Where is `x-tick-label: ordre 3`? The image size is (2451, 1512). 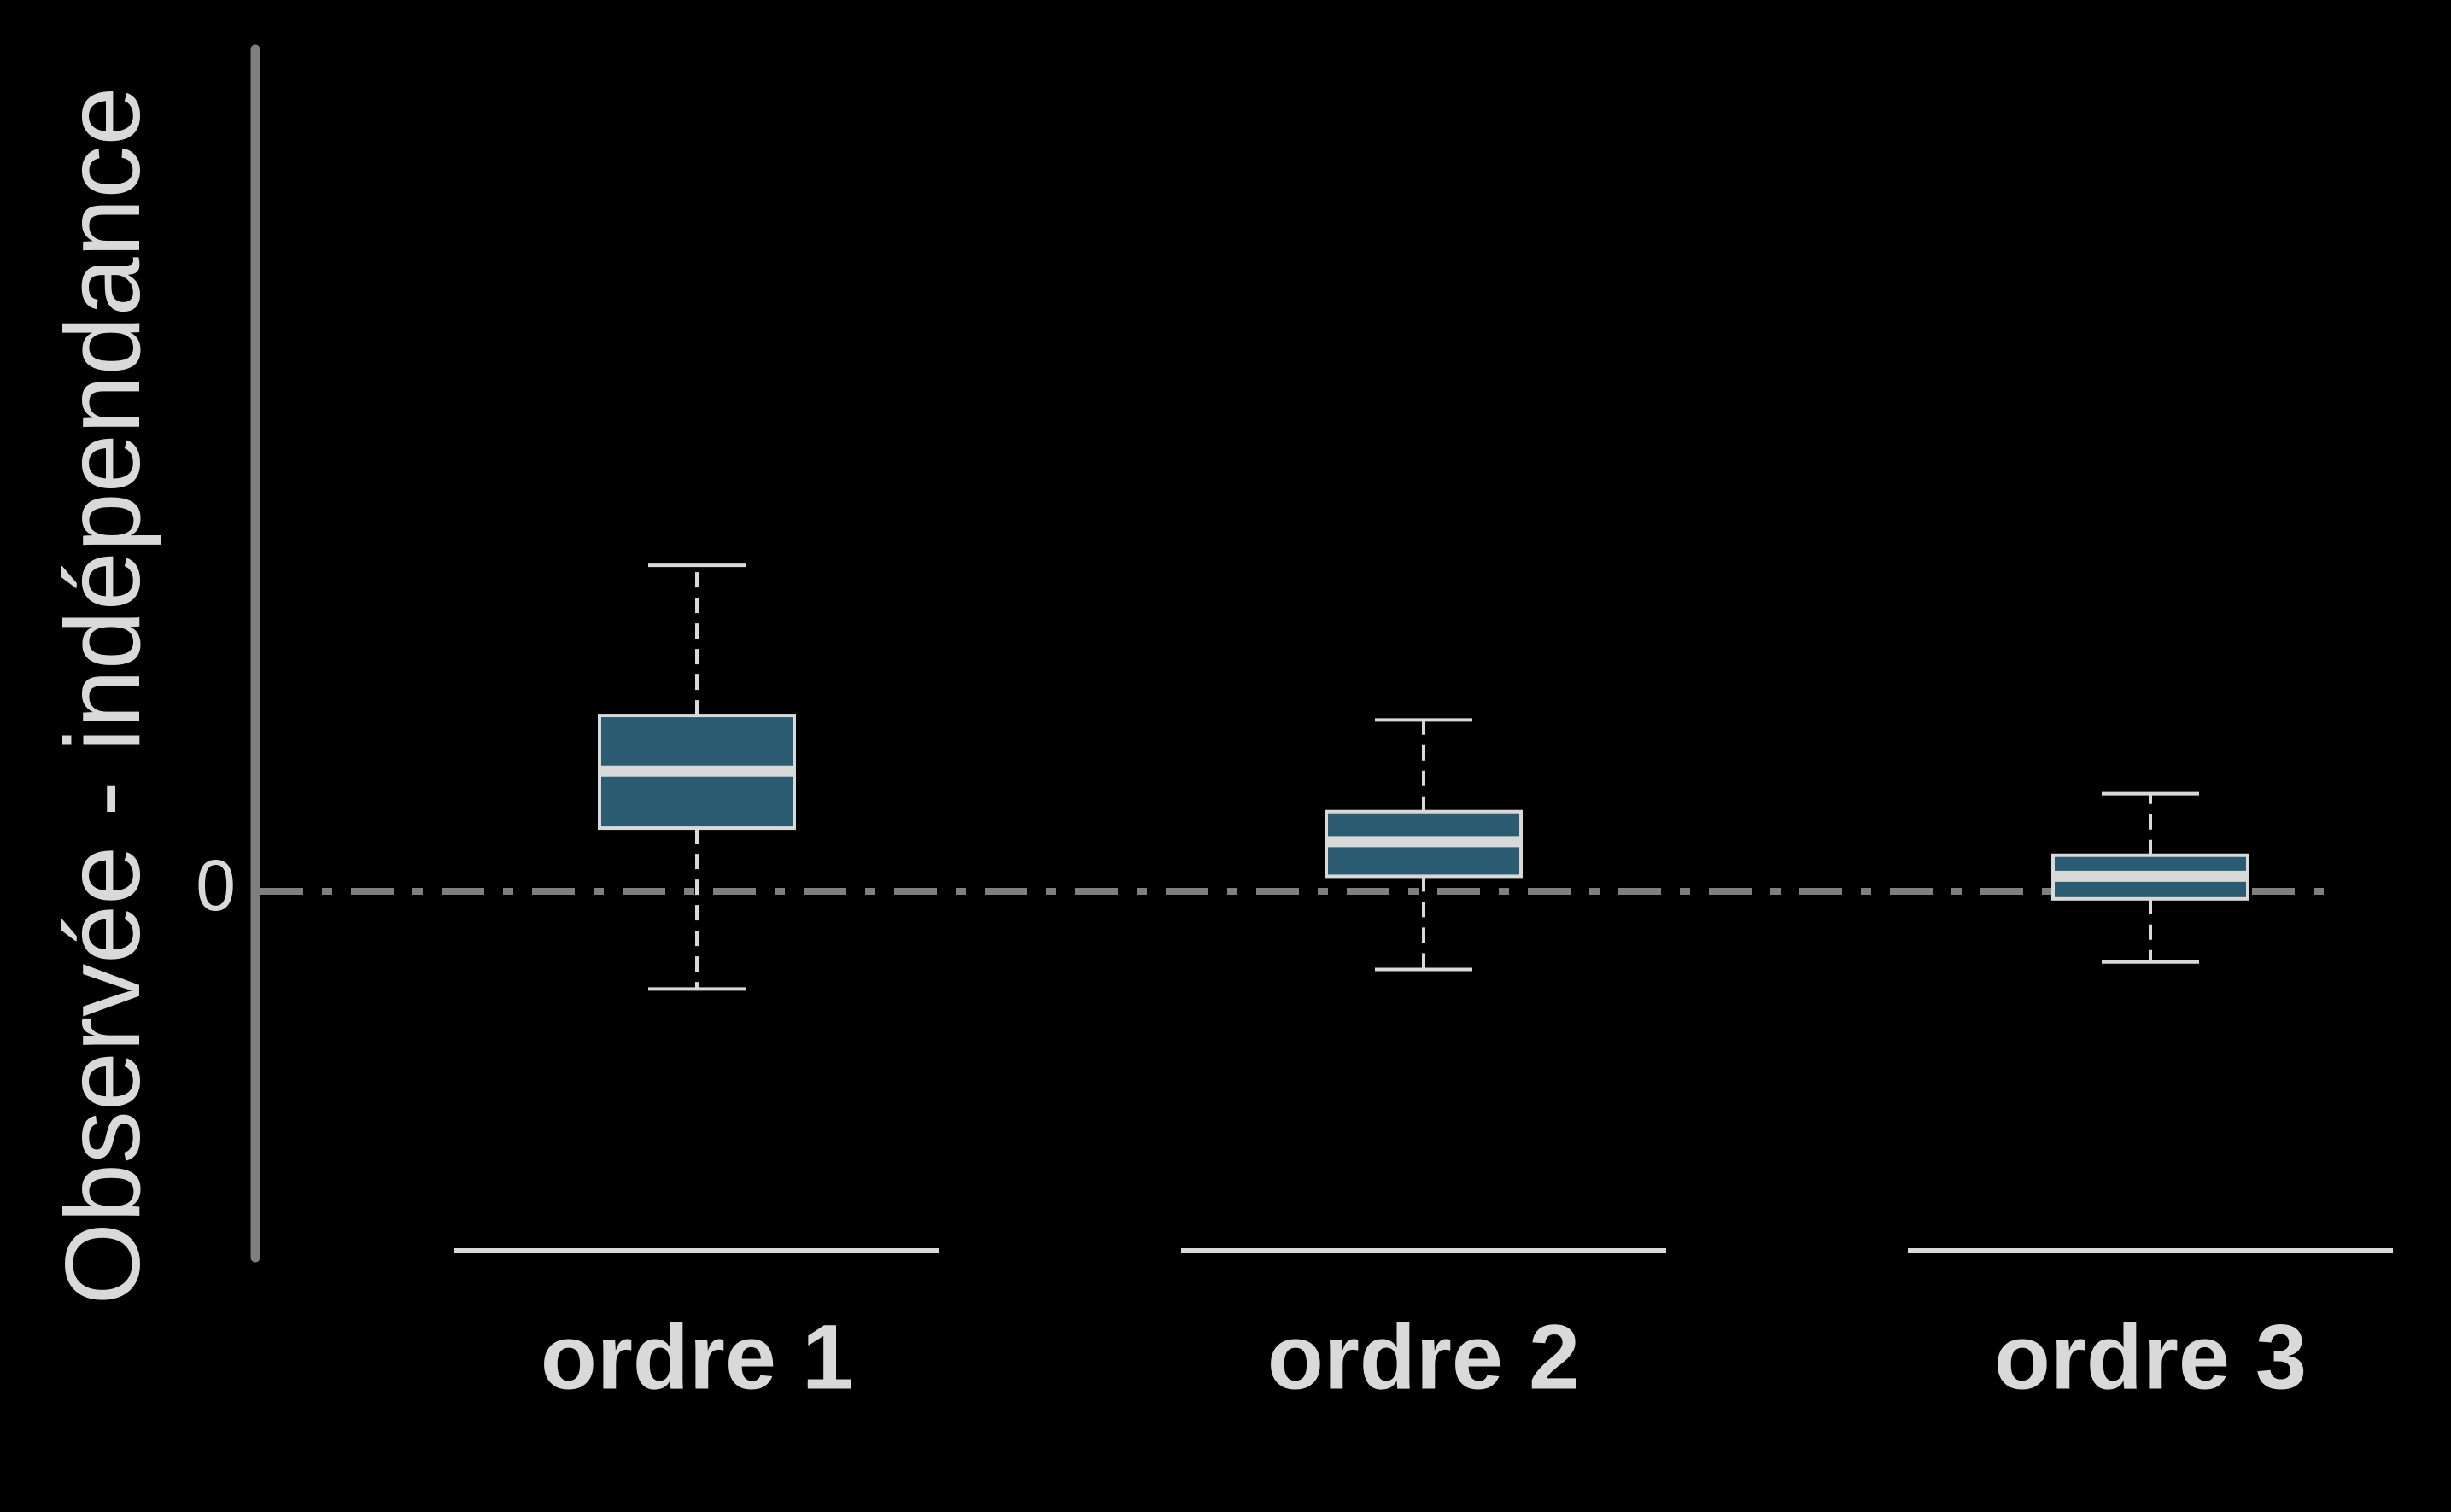 x-tick-label: ordre 3 is located at coordinates (2150, 1357).